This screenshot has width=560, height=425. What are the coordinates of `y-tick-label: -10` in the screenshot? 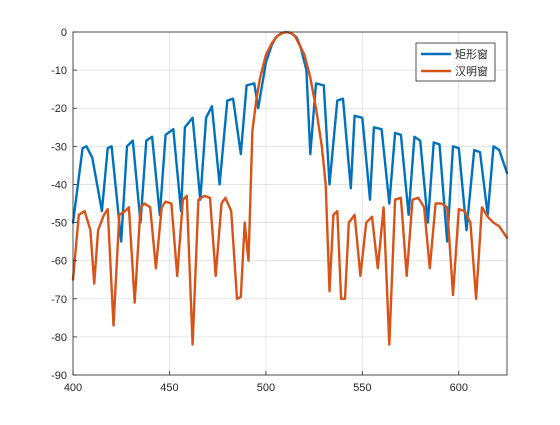 It's located at (59, 71).